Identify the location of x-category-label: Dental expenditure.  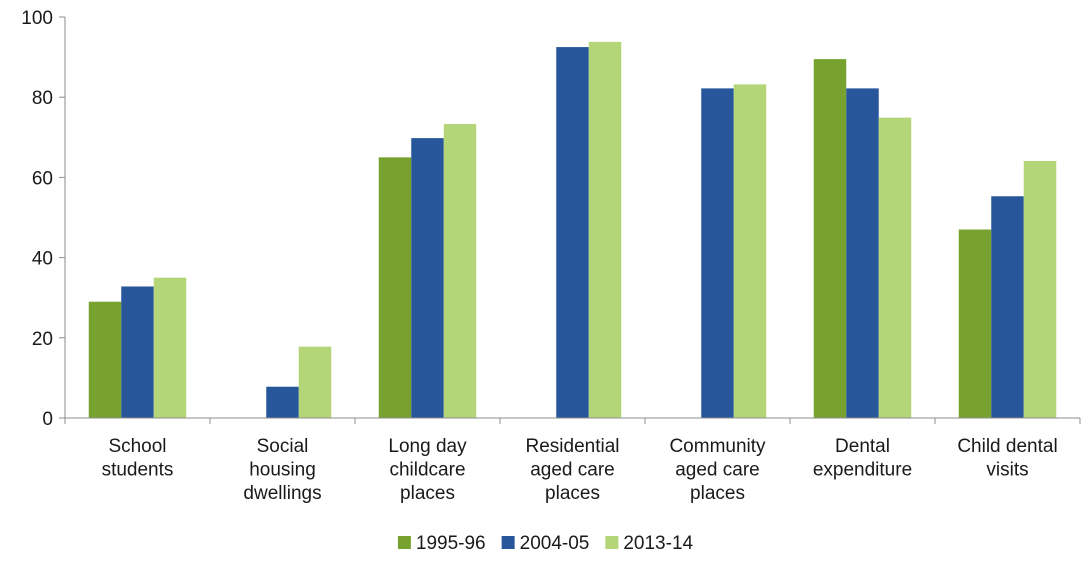
(862, 458).